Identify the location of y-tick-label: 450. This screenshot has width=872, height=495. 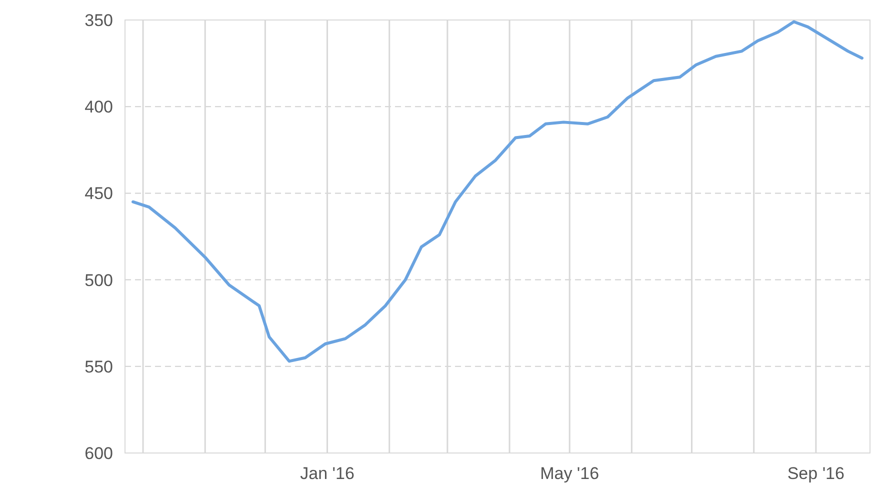
(98, 194).